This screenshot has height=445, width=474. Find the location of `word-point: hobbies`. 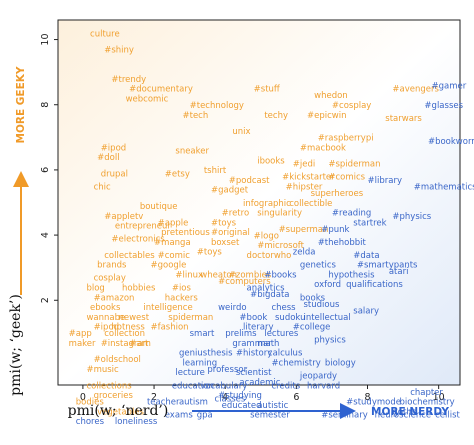

word-point: hobbies is located at coordinates (139, 288).